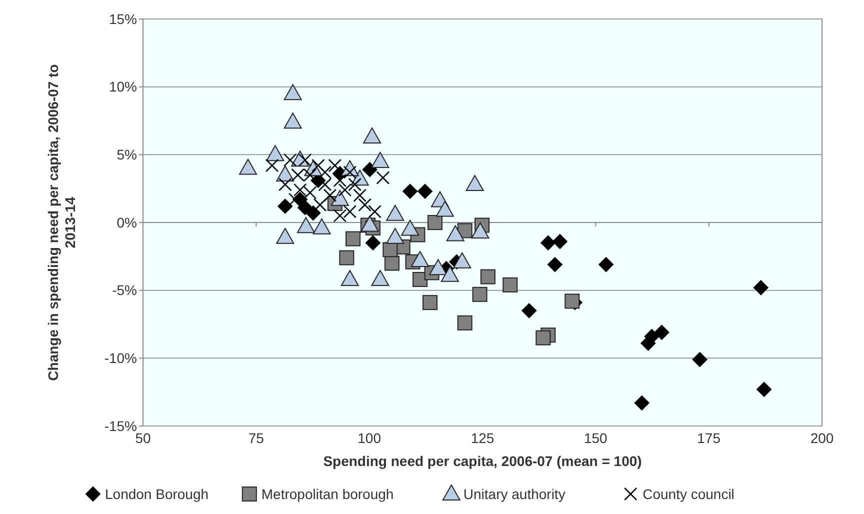 The image size is (864, 514). Describe the element at coordinates (709, 438) in the screenshot. I see `x-tick-label: 175` at that location.